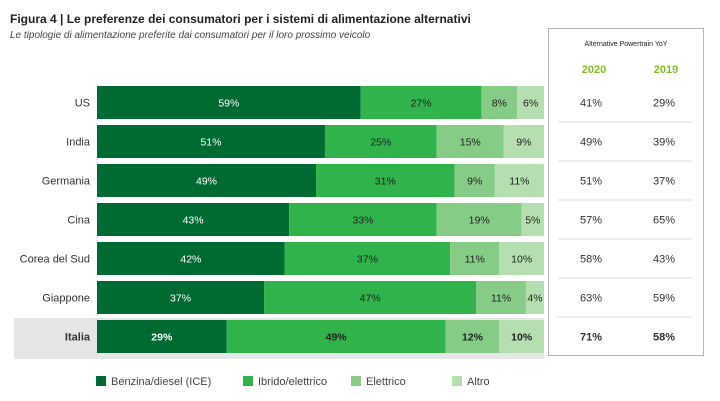 The height and width of the screenshot is (401, 720). I want to click on bar-corea-del-sud-benzina-diesel-ice, so click(191, 258).